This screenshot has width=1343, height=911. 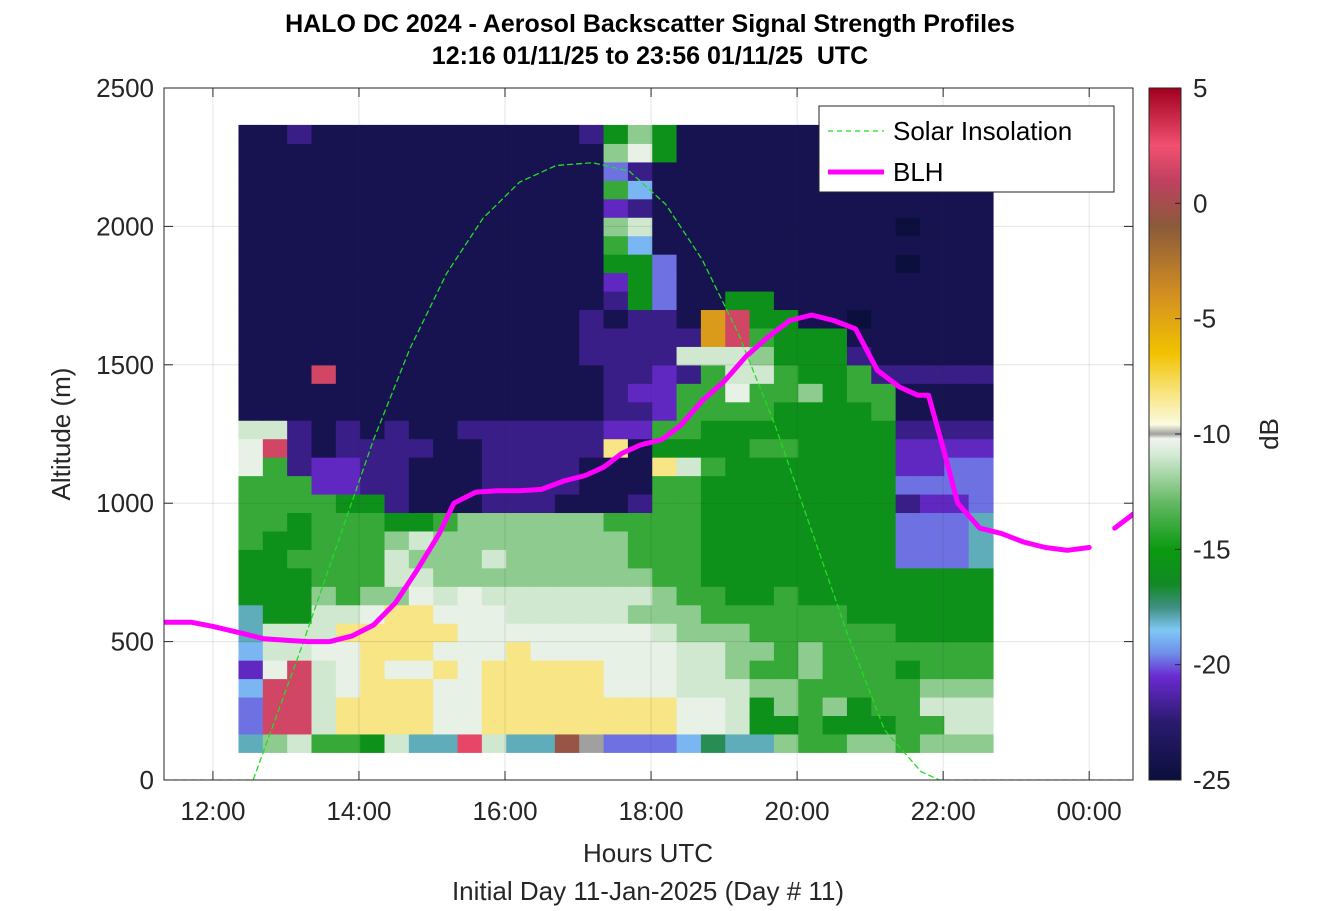 I want to click on colorbar-tick-label: -10, so click(x=1212, y=434).